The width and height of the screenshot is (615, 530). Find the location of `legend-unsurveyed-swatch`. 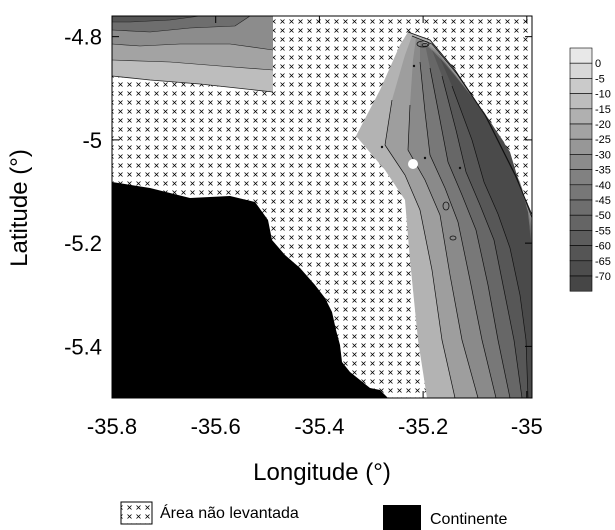

legend-unsurveyed-swatch is located at coordinates (136, 513).